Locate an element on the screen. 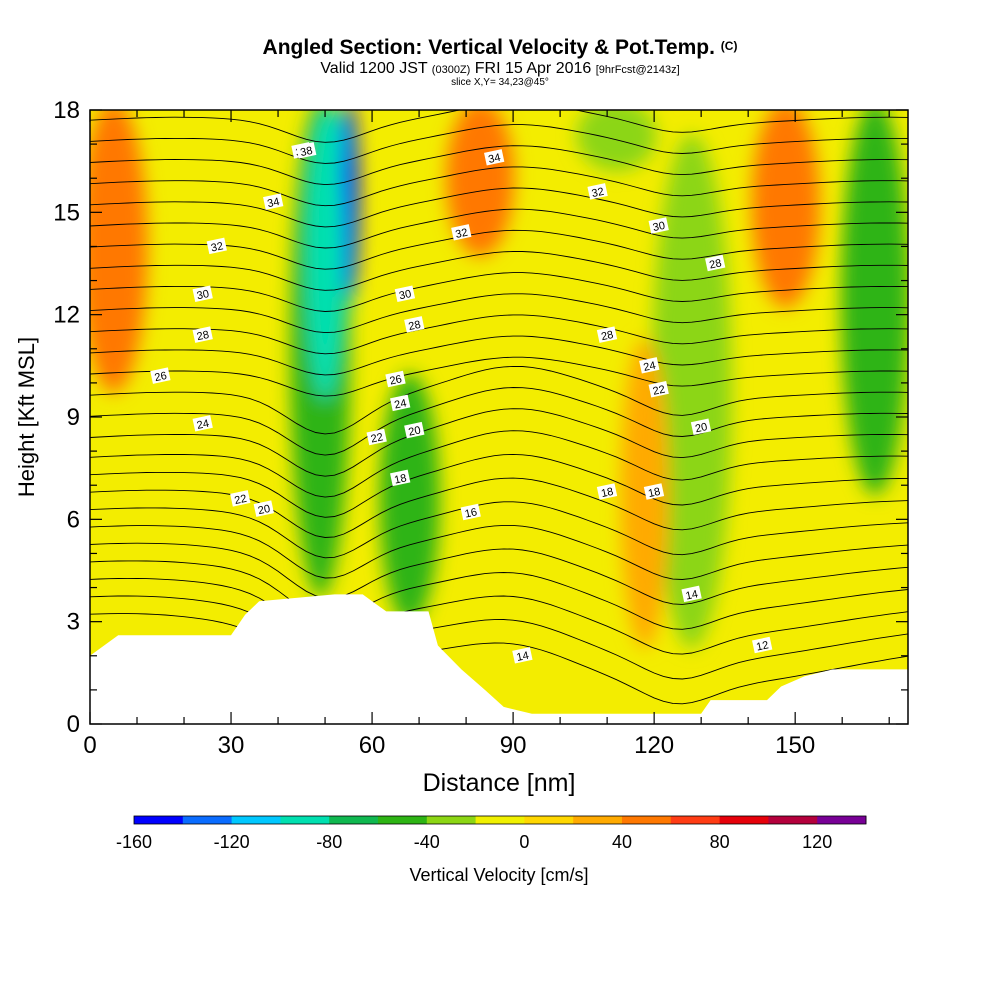 The height and width of the screenshot is (1000, 1000). colorbar-tick-label: -40 is located at coordinates (427, 842).